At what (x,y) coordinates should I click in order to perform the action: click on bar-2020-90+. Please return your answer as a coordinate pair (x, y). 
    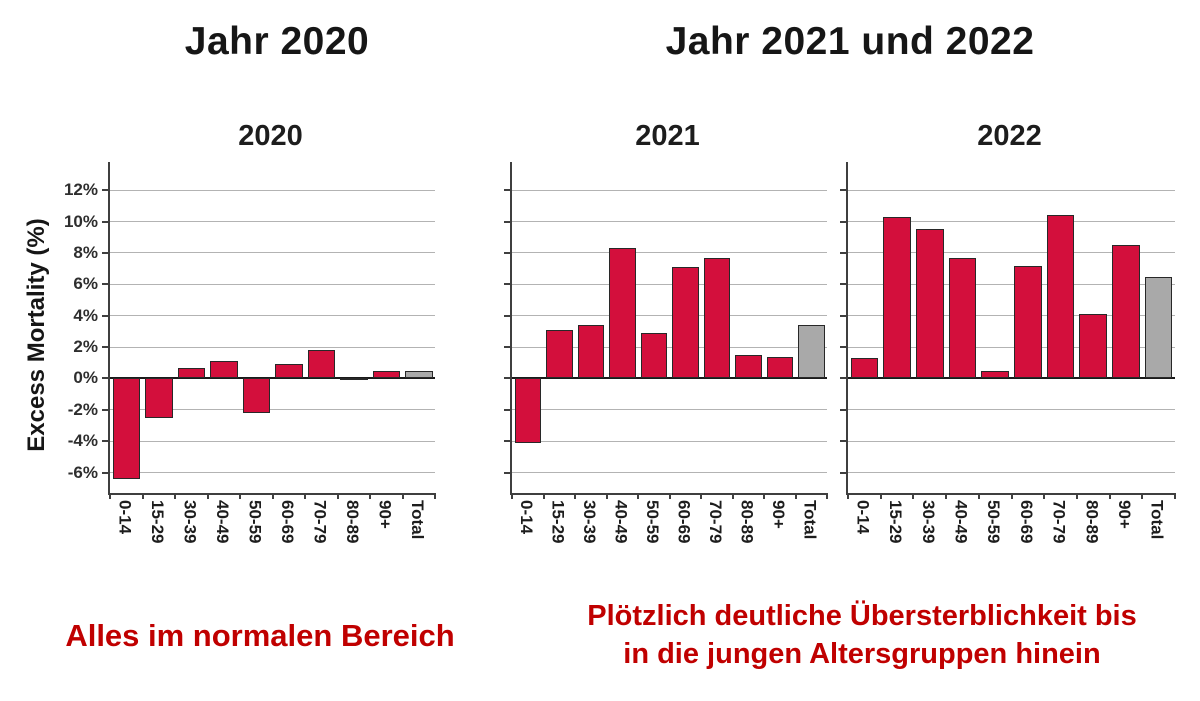
    Looking at the image, I should click on (386, 374).